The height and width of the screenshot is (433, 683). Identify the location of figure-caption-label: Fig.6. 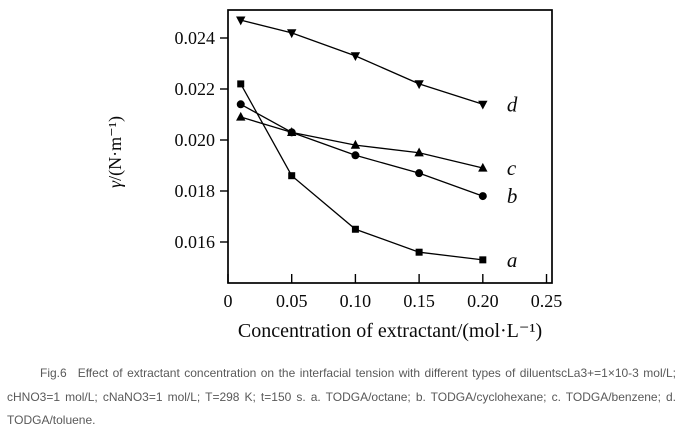
(53, 373).